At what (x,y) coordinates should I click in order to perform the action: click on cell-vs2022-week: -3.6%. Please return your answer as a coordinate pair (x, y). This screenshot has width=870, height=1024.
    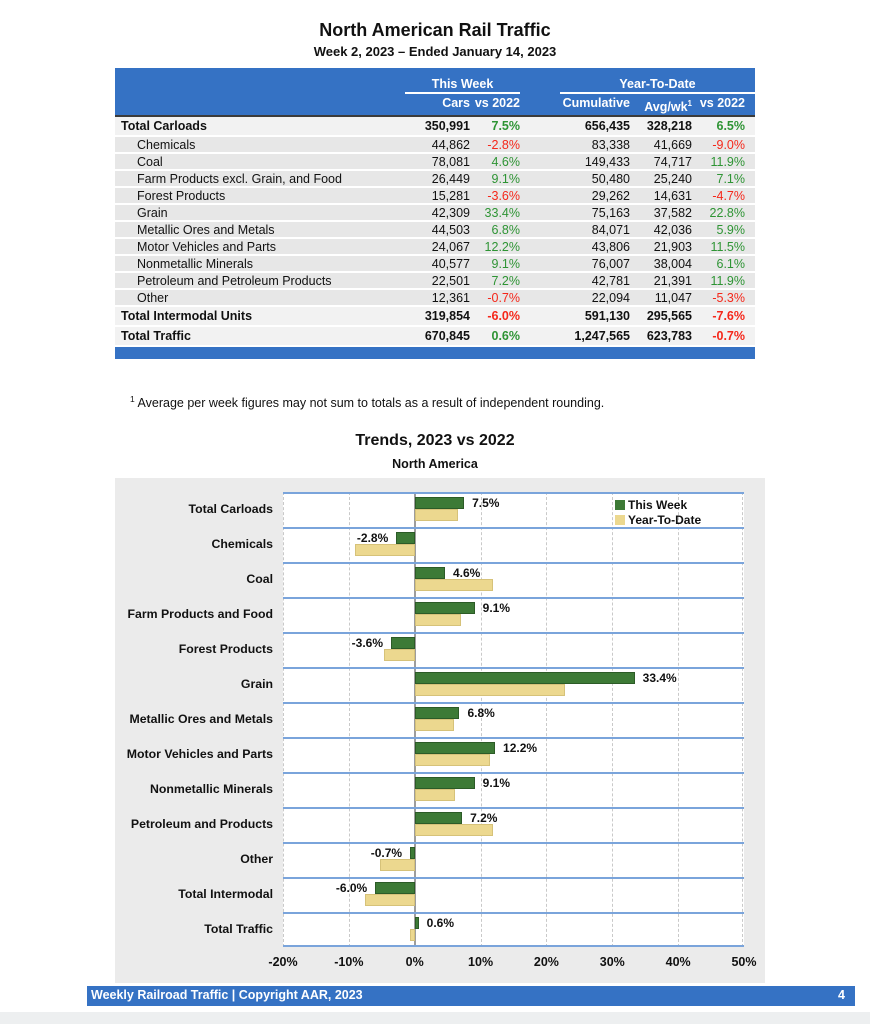
    Looking at the image, I should click on (503, 196).